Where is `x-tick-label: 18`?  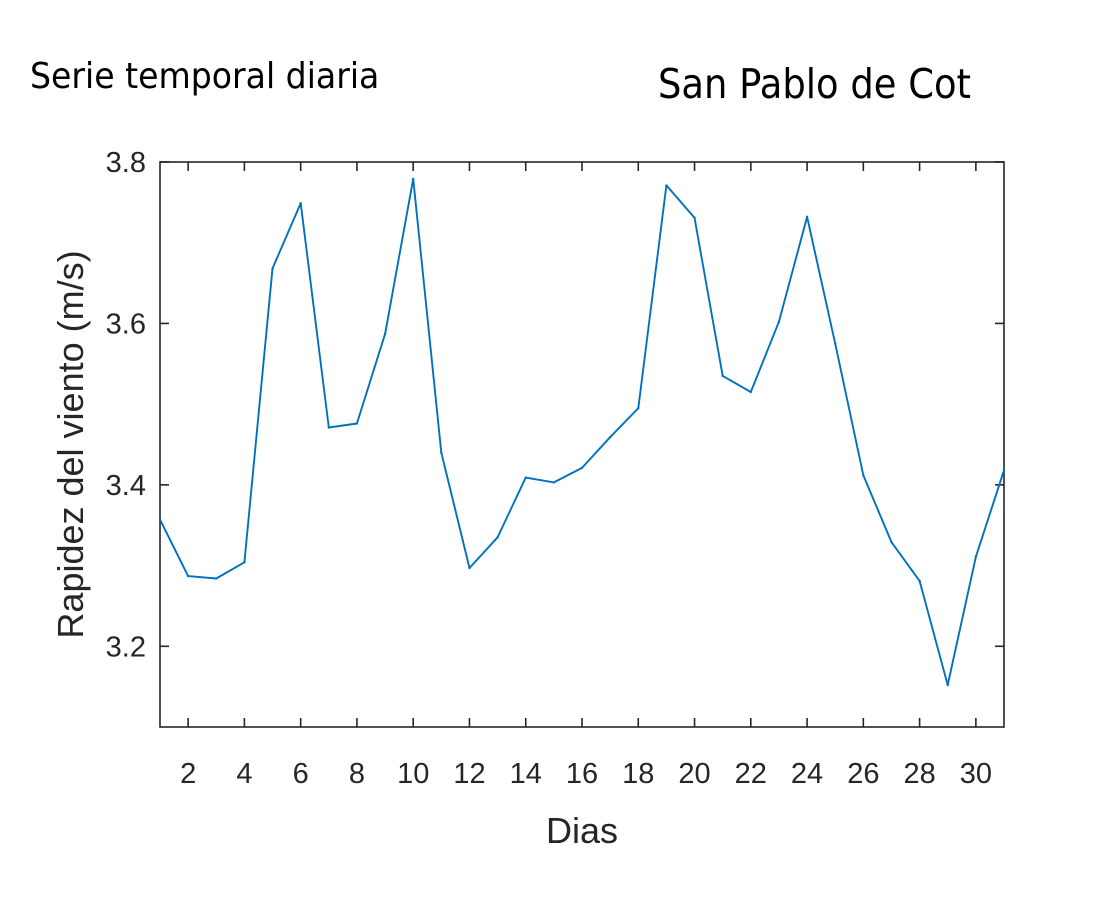 x-tick-label: 18 is located at coordinates (638, 774).